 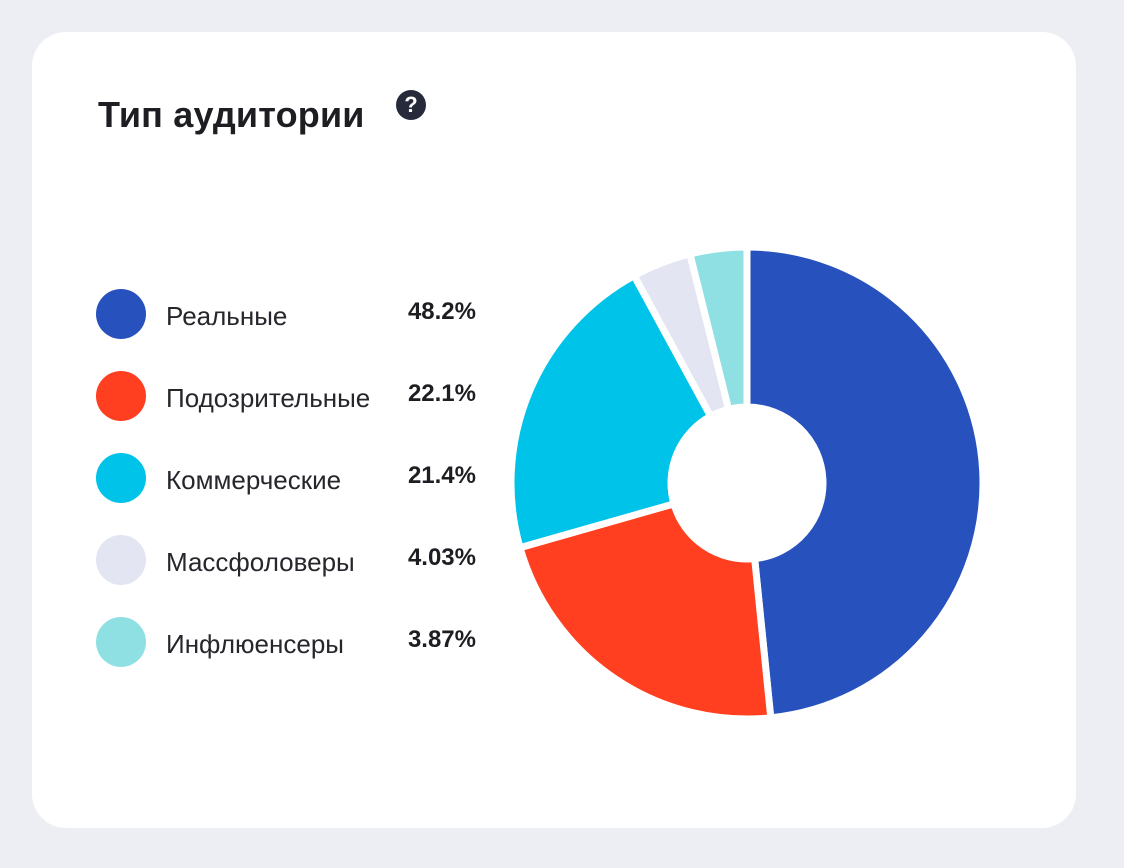 I want to click on legend-value: 48.2%, so click(x=441, y=311).